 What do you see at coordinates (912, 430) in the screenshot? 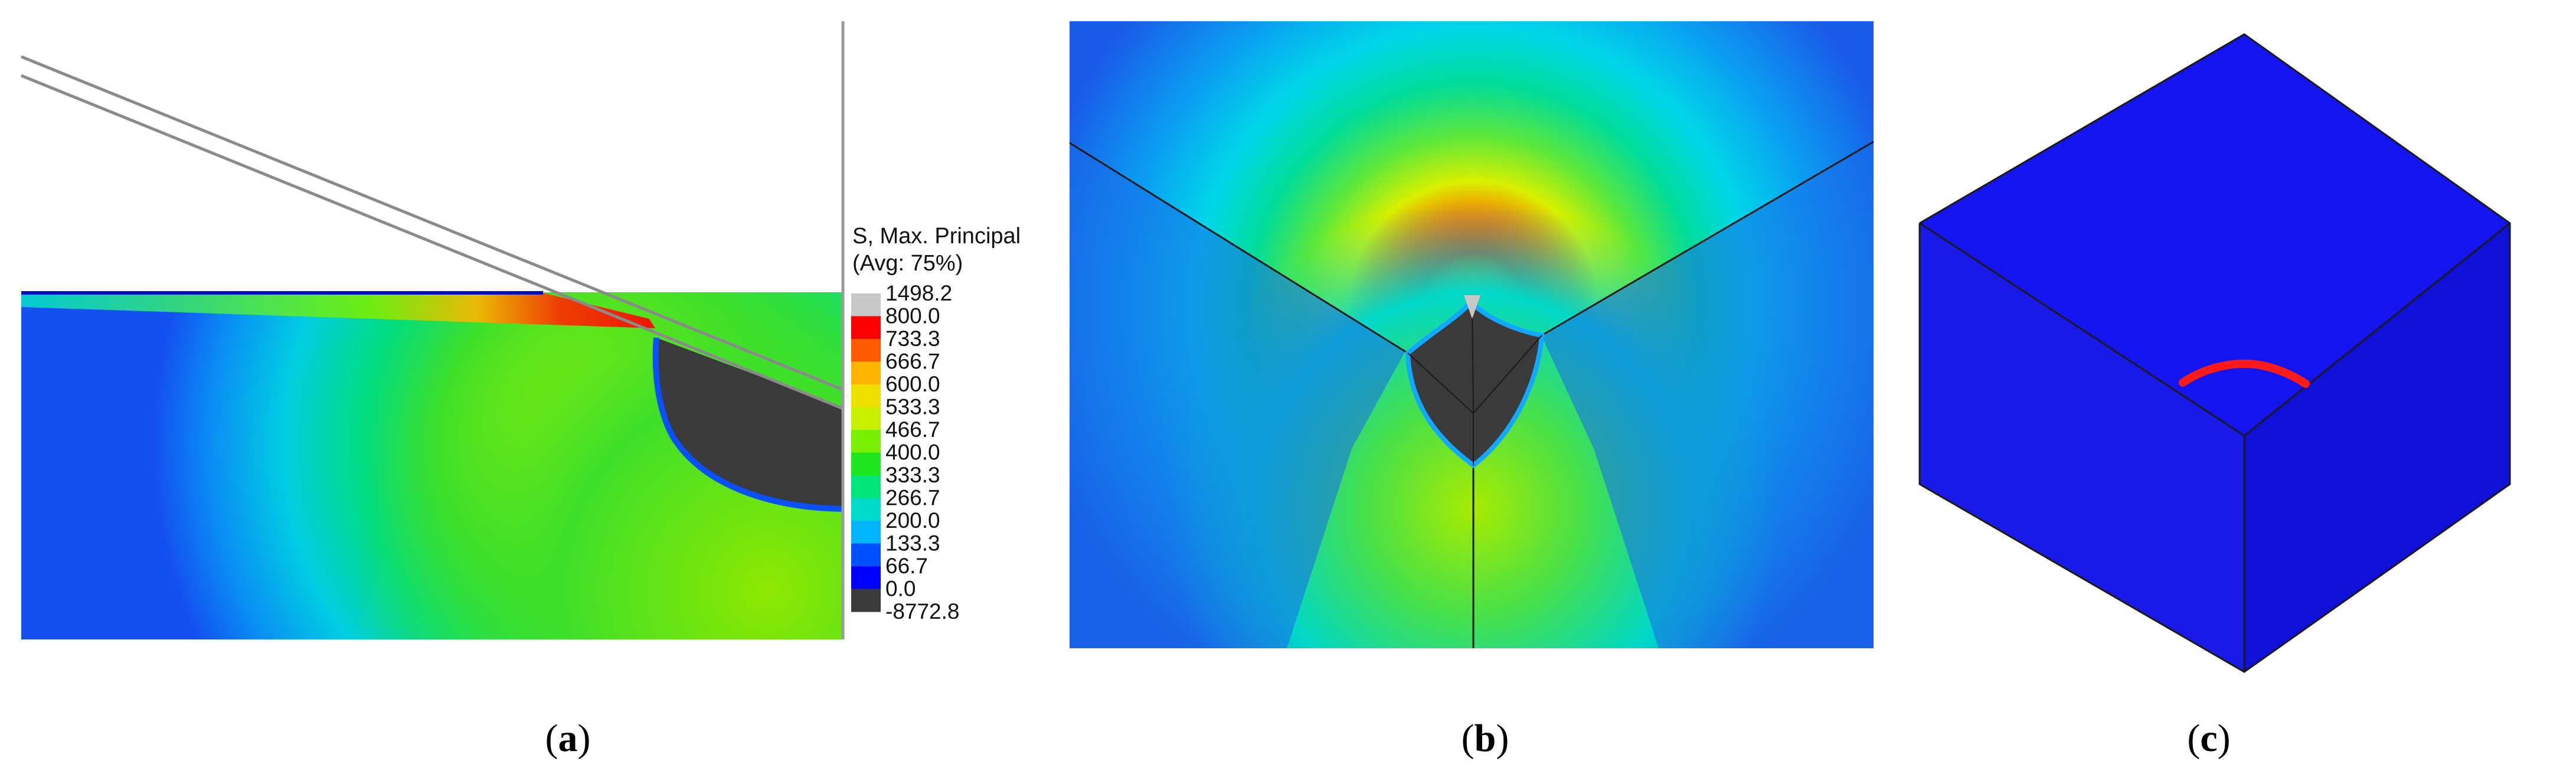
I see `legend-tick-label: 466.7` at bounding box center [912, 430].